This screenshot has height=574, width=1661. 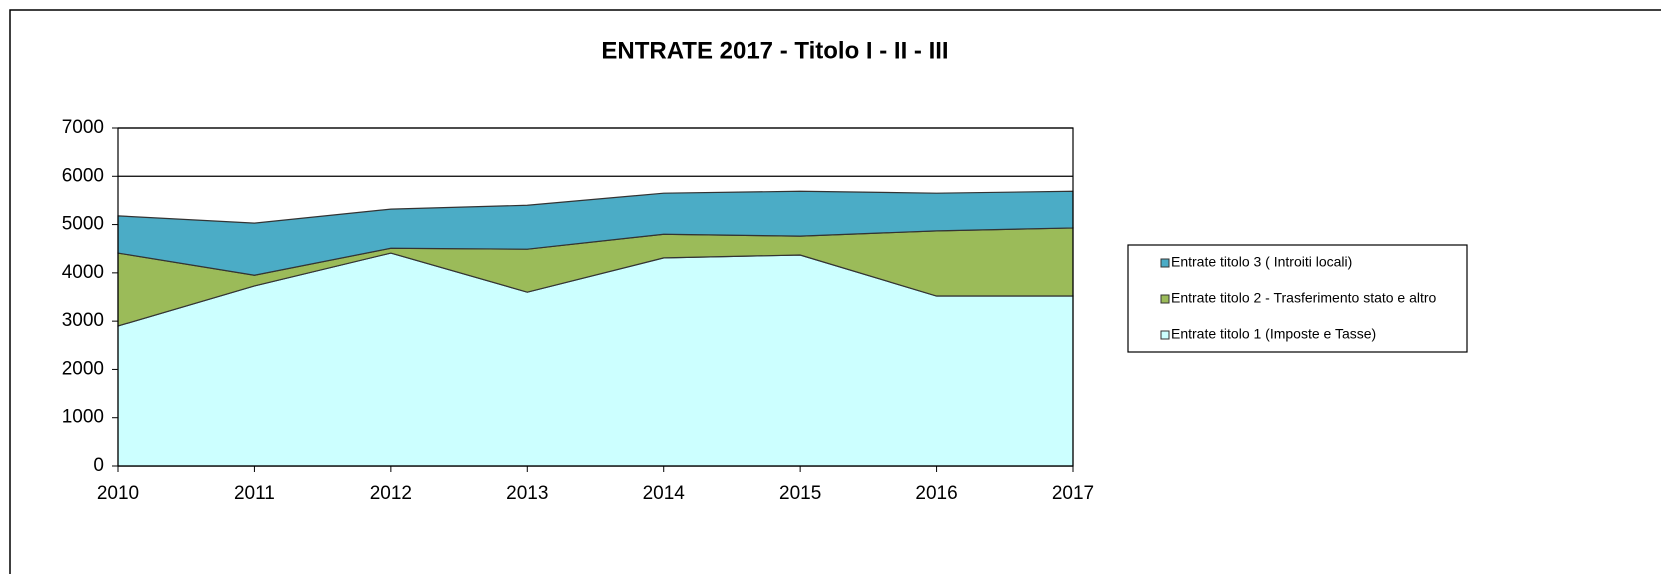 I want to click on y-tick-label: 2000, so click(x=83, y=368).